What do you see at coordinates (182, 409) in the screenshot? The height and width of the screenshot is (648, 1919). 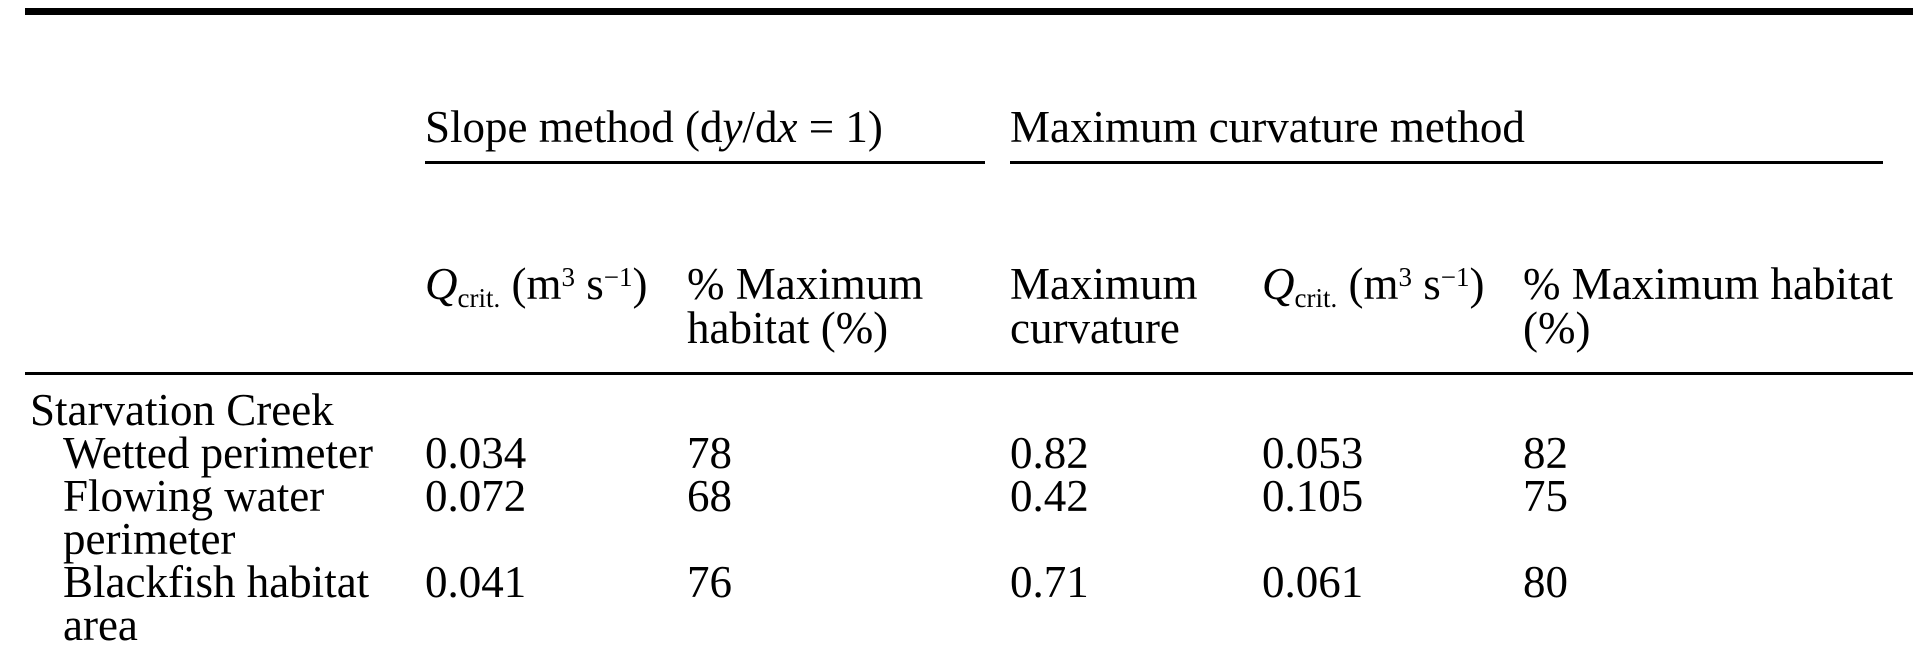 I see `group-label: Starvation Creek` at bounding box center [182, 409].